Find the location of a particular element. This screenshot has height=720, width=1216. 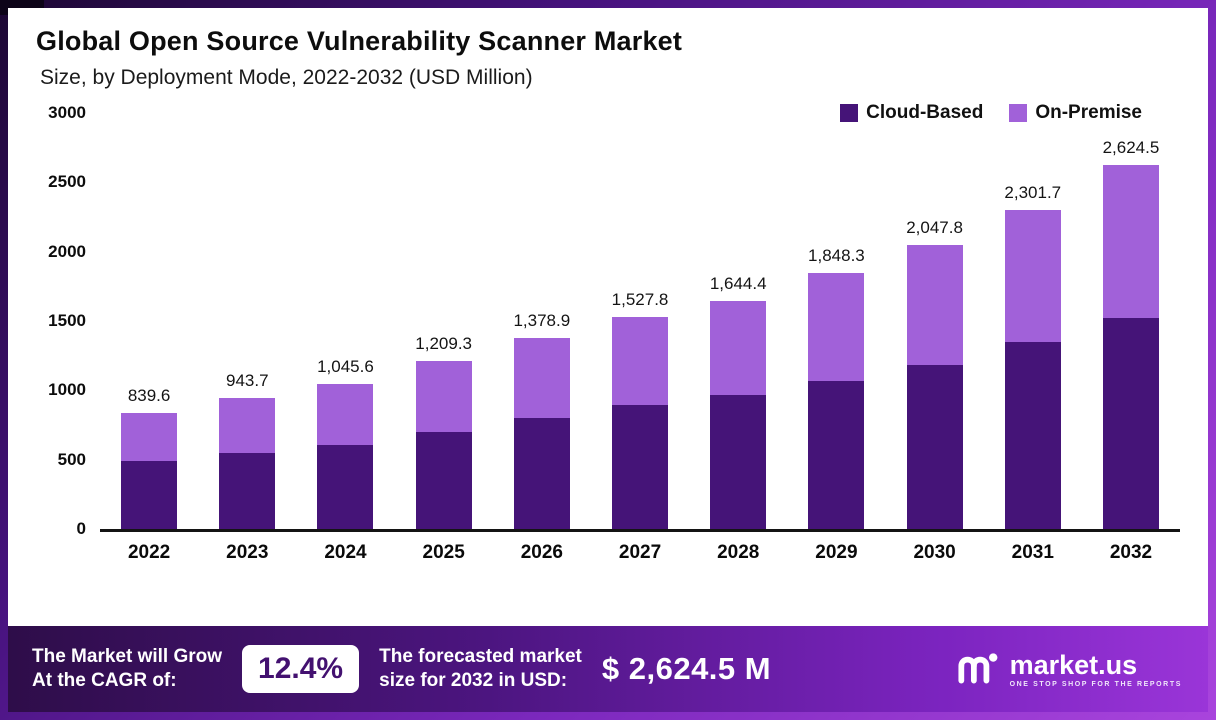

cagr-label-line2: At the CAGR of: is located at coordinates (104, 680).